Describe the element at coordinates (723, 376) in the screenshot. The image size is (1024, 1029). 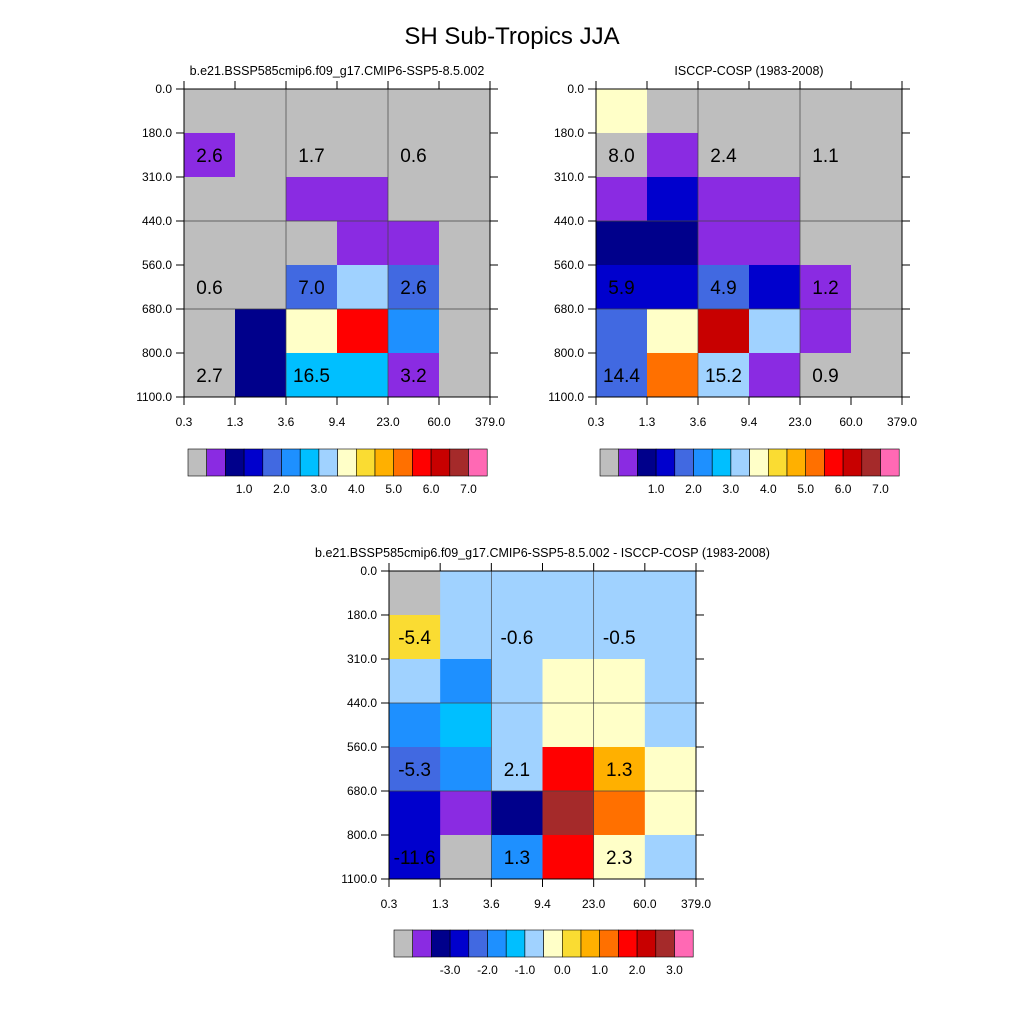
I see `cell-annotation: 15.2` at that location.